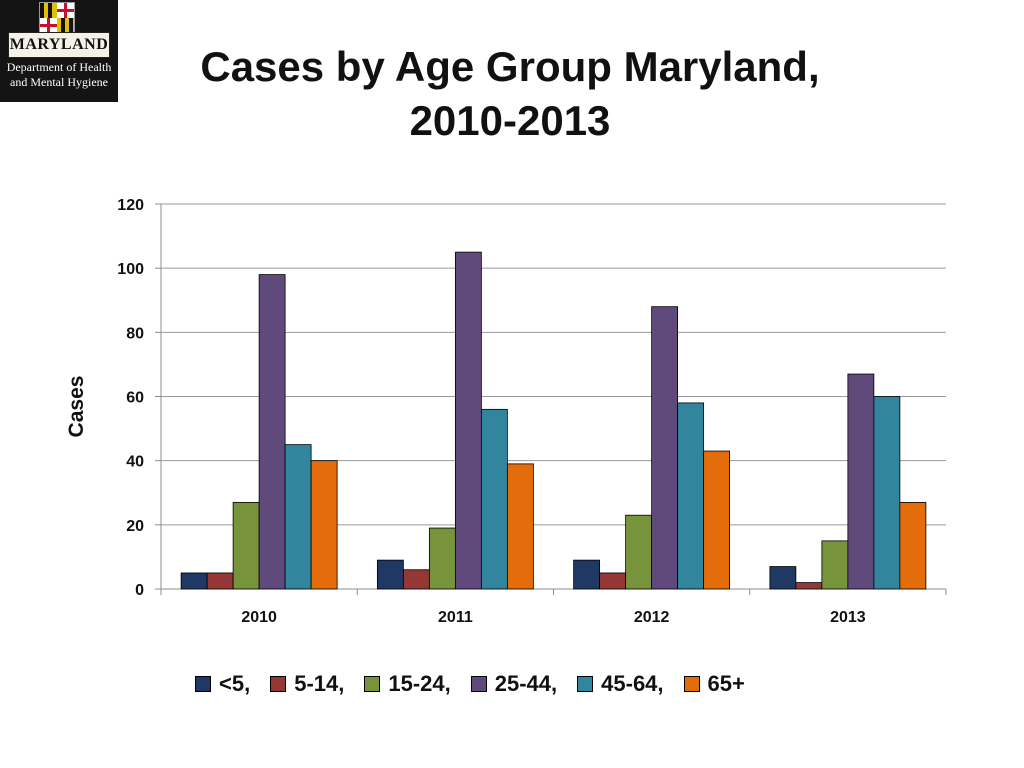  Describe the element at coordinates (130, 205) in the screenshot. I see `y-tick-label: 120` at that location.